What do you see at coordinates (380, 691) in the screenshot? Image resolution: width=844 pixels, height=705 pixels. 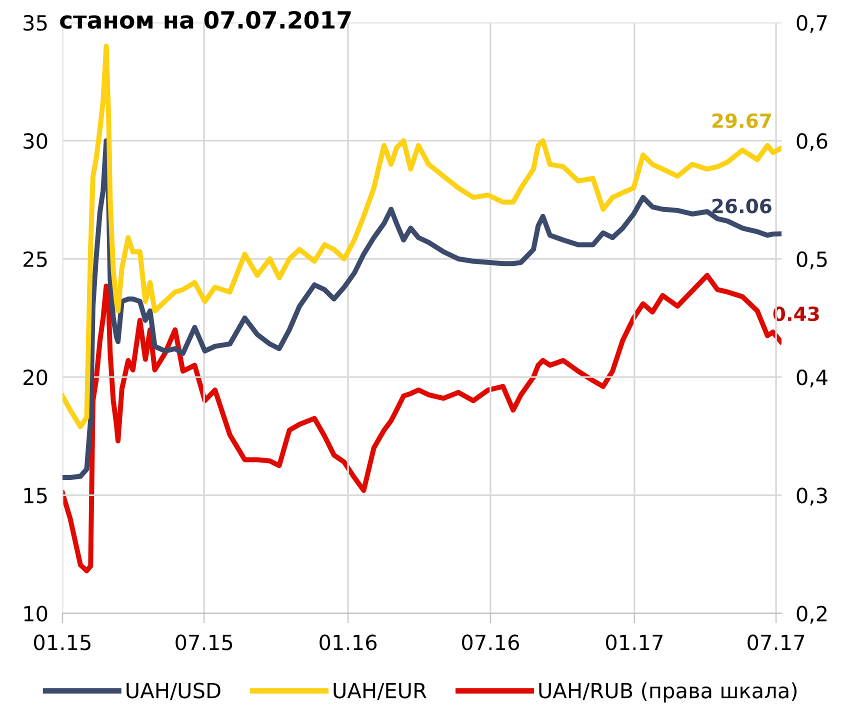 I see `legend-label: UAH/EUR` at bounding box center [380, 691].